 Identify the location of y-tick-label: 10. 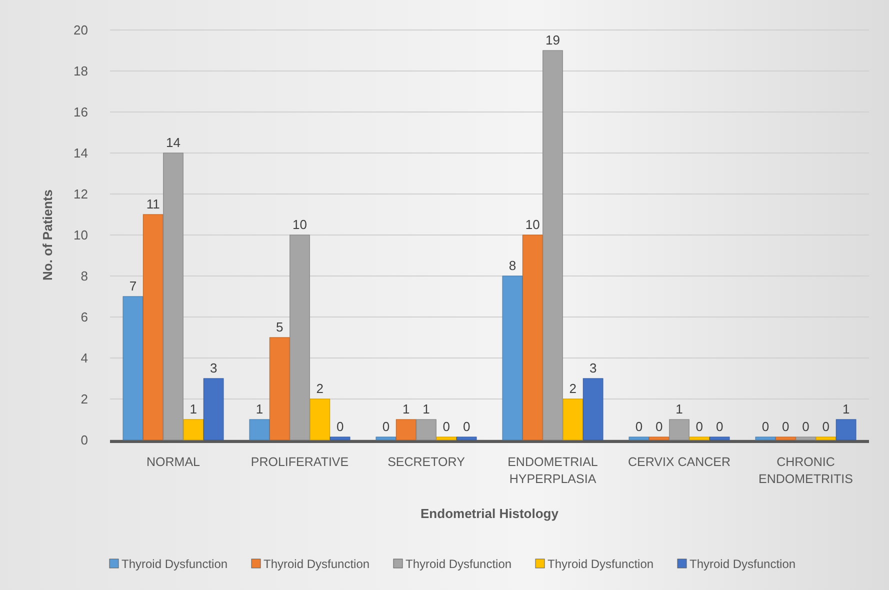
(81, 235).